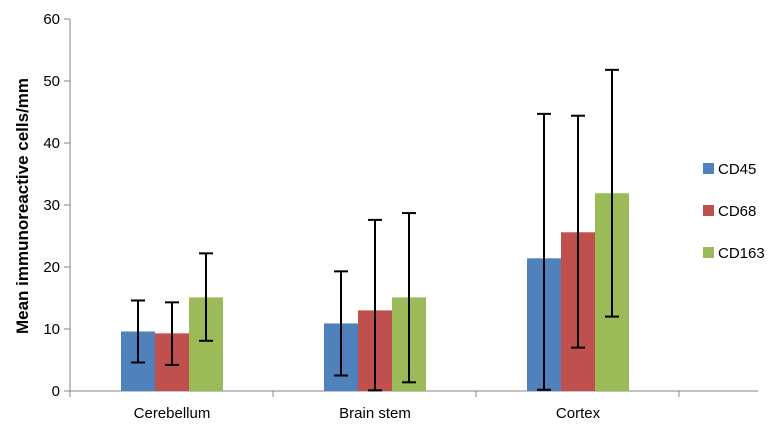 This screenshot has height=425, width=770. What do you see at coordinates (741, 253) in the screenshot?
I see `legend-label: CD163` at bounding box center [741, 253].